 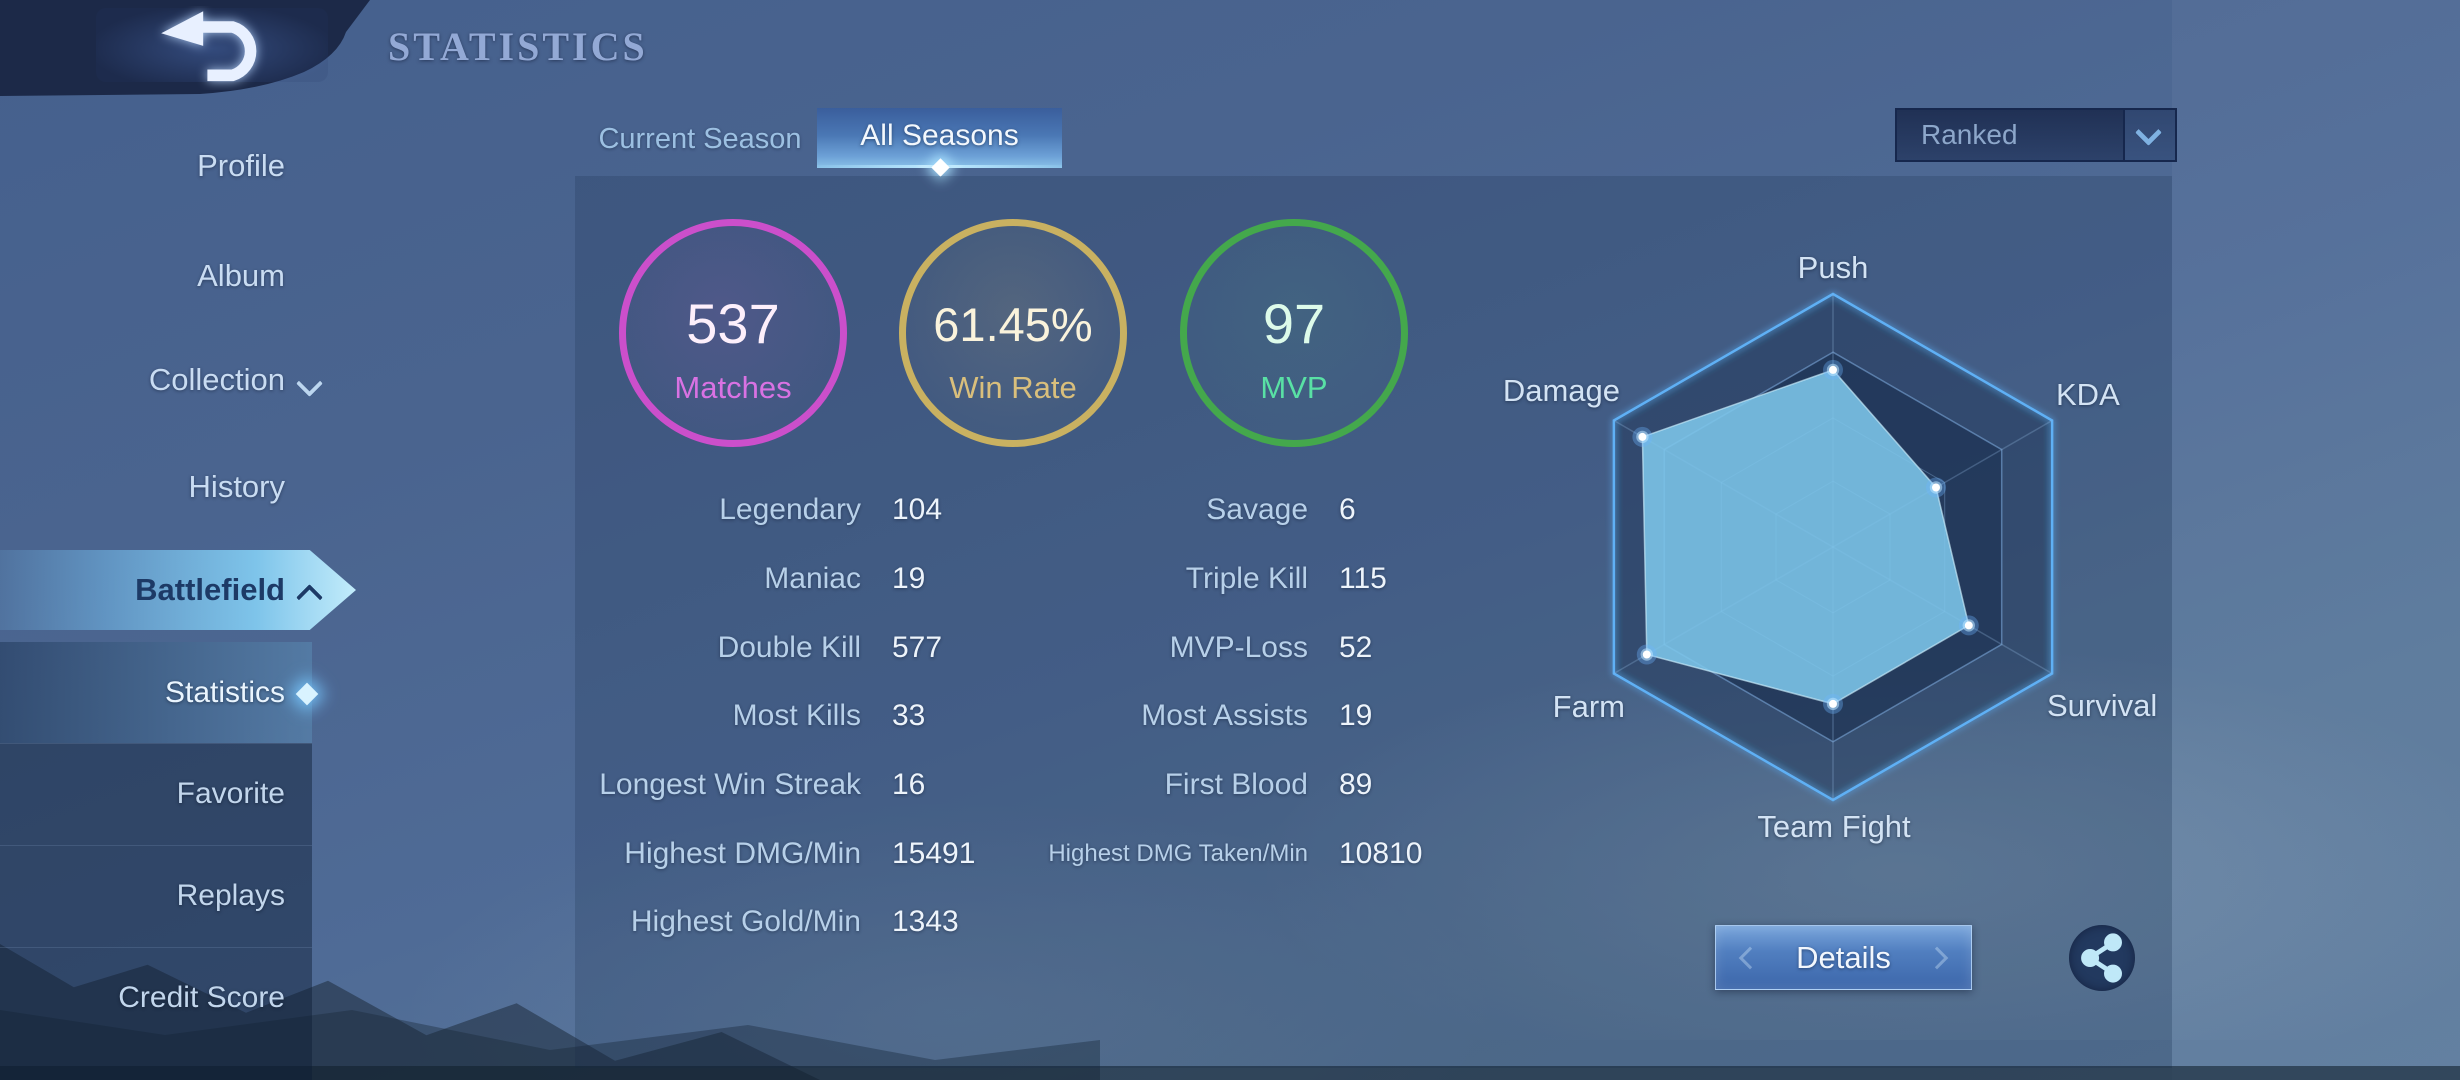 I want to click on tab-all-seasons: All Seasons, so click(x=939, y=142).